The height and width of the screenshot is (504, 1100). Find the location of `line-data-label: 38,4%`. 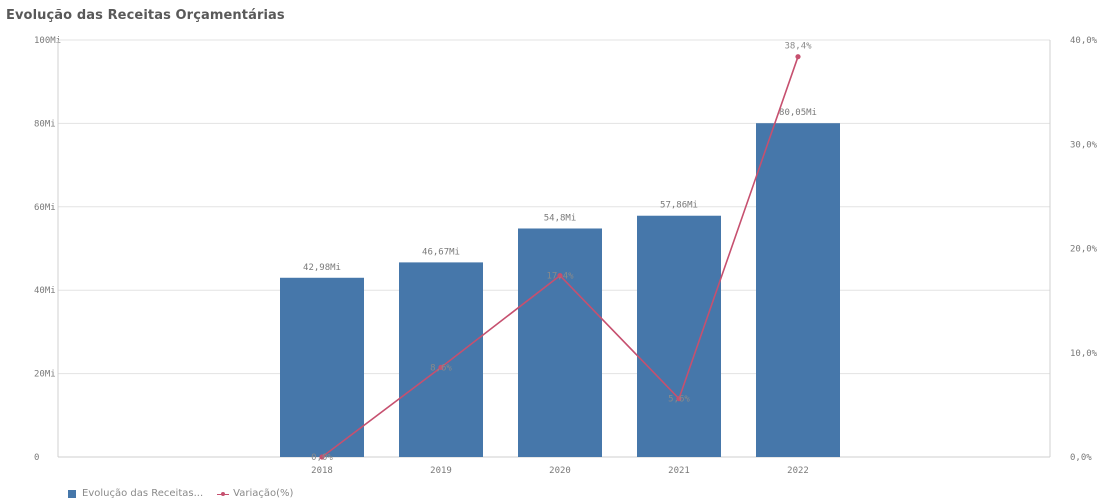

line-data-label: 38,4% is located at coordinates (798, 47).